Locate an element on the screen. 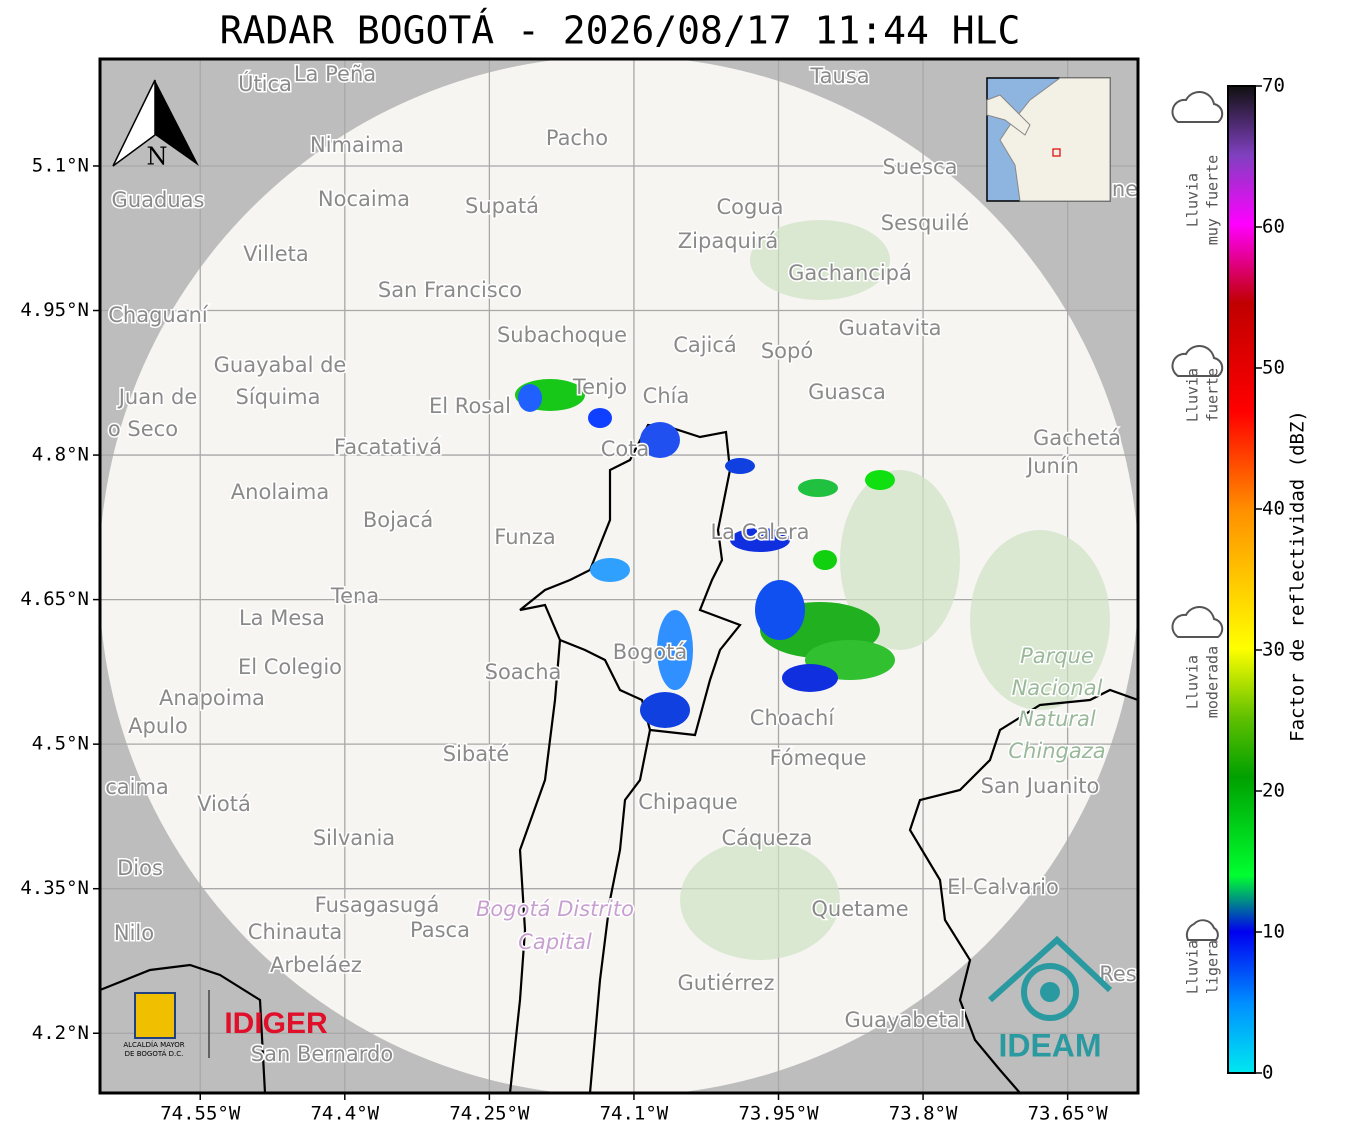 The height and width of the screenshot is (1139, 1349). colorbar-tick-label: 10 is located at coordinates (1273, 932).